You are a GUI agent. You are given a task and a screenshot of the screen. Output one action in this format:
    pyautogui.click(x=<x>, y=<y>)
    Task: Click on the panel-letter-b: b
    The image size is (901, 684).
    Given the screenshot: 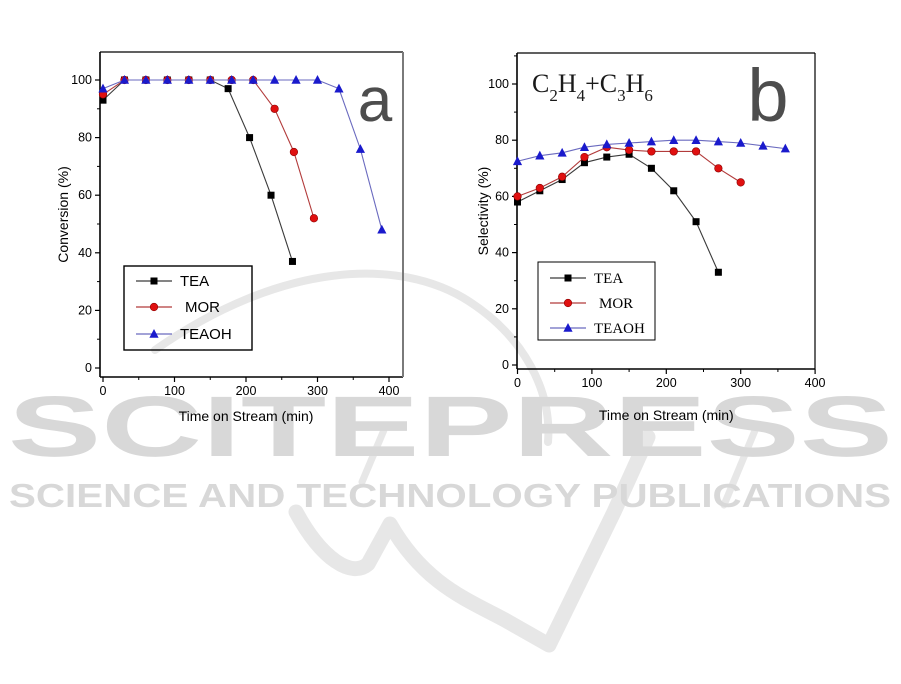 What is the action you would take?
    pyautogui.click(x=767, y=95)
    